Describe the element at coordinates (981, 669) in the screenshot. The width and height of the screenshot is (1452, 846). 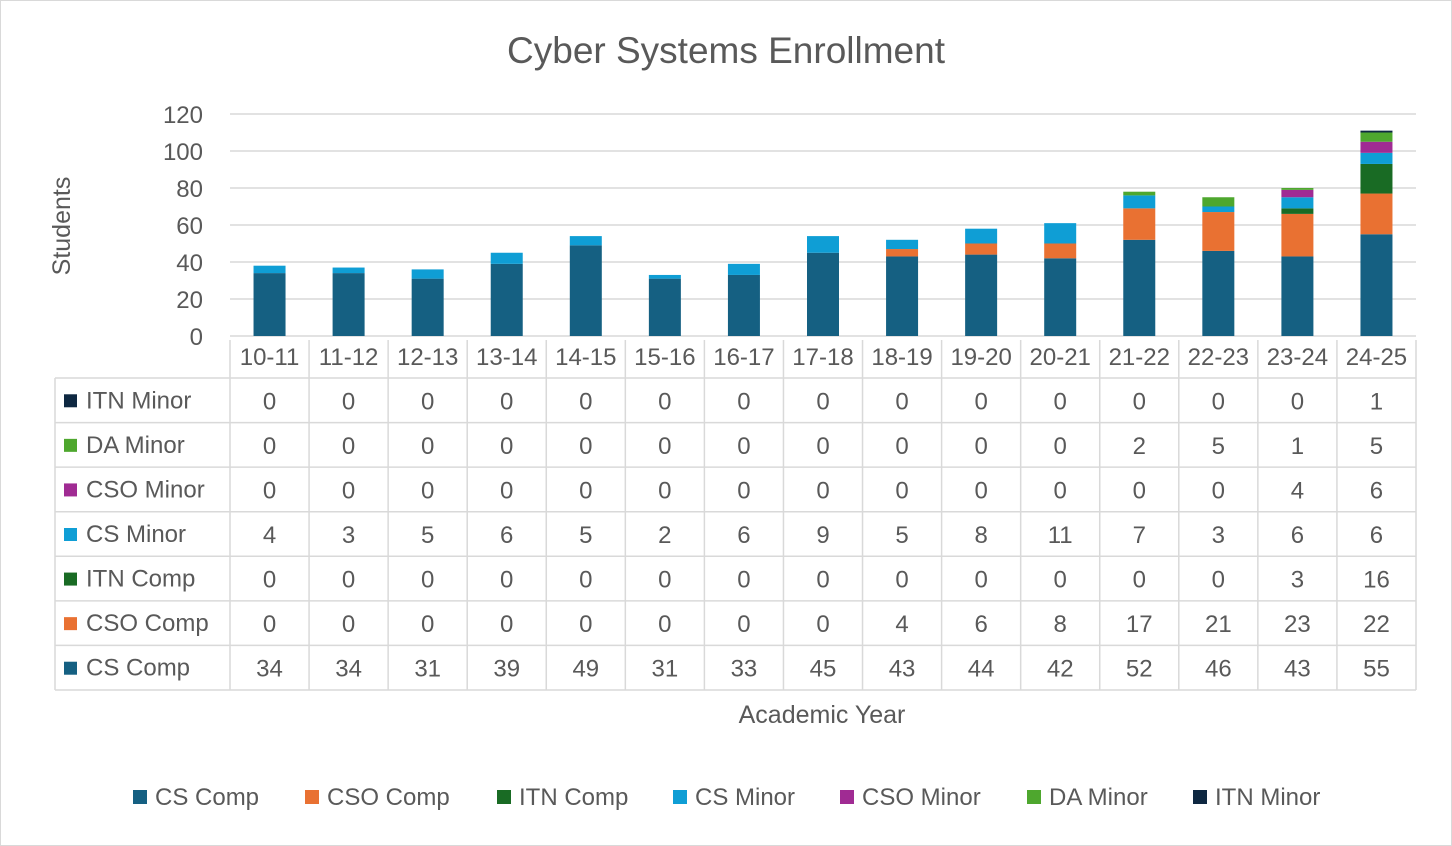
I see `table-cell: 44` at that location.